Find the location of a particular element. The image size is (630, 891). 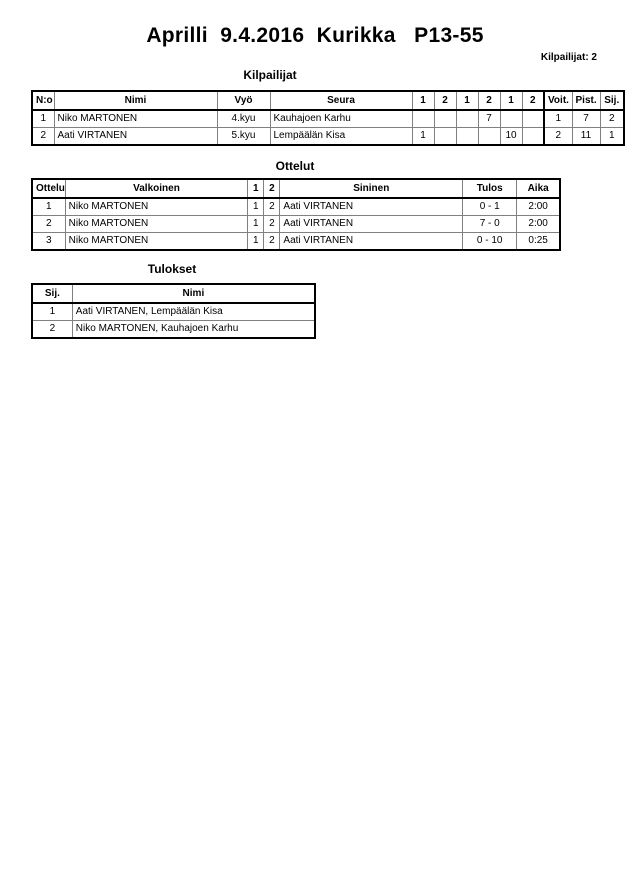

cell-match-no: 2 is located at coordinates (48, 224).